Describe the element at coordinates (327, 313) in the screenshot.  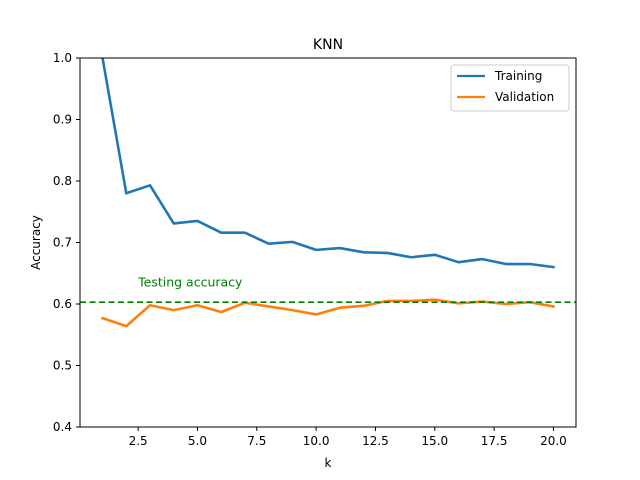
I see `series-line-validation` at that location.